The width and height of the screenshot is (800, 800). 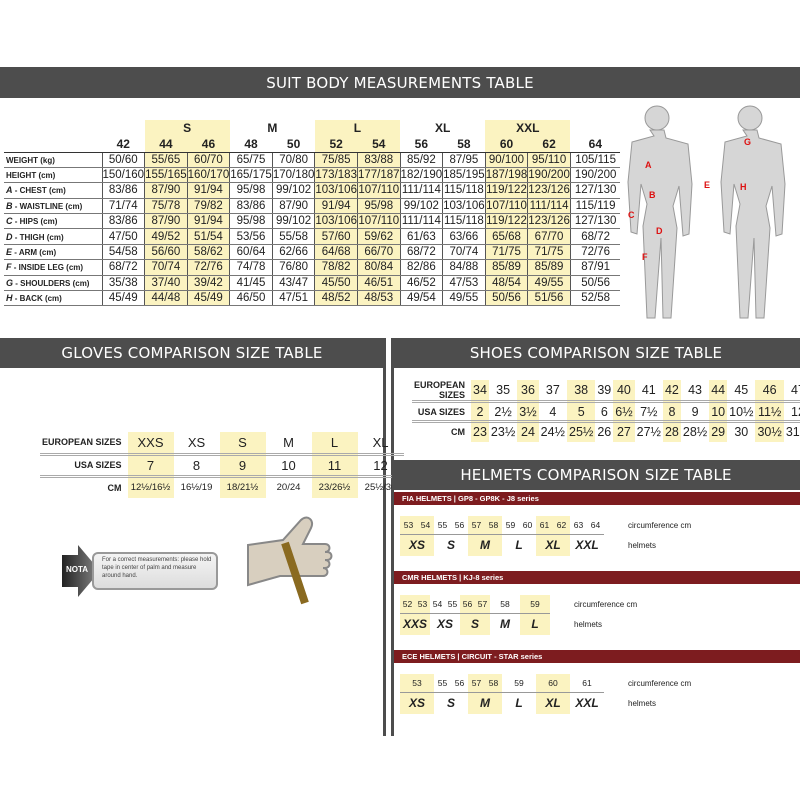 I want to click on table-cell: 52/58, so click(x=595, y=298).